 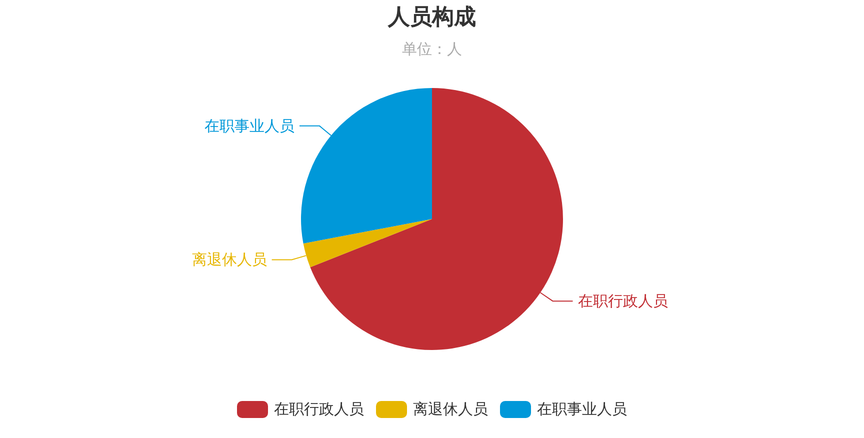 I want to click on legend-label: 在职行政人员, so click(x=319, y=409).